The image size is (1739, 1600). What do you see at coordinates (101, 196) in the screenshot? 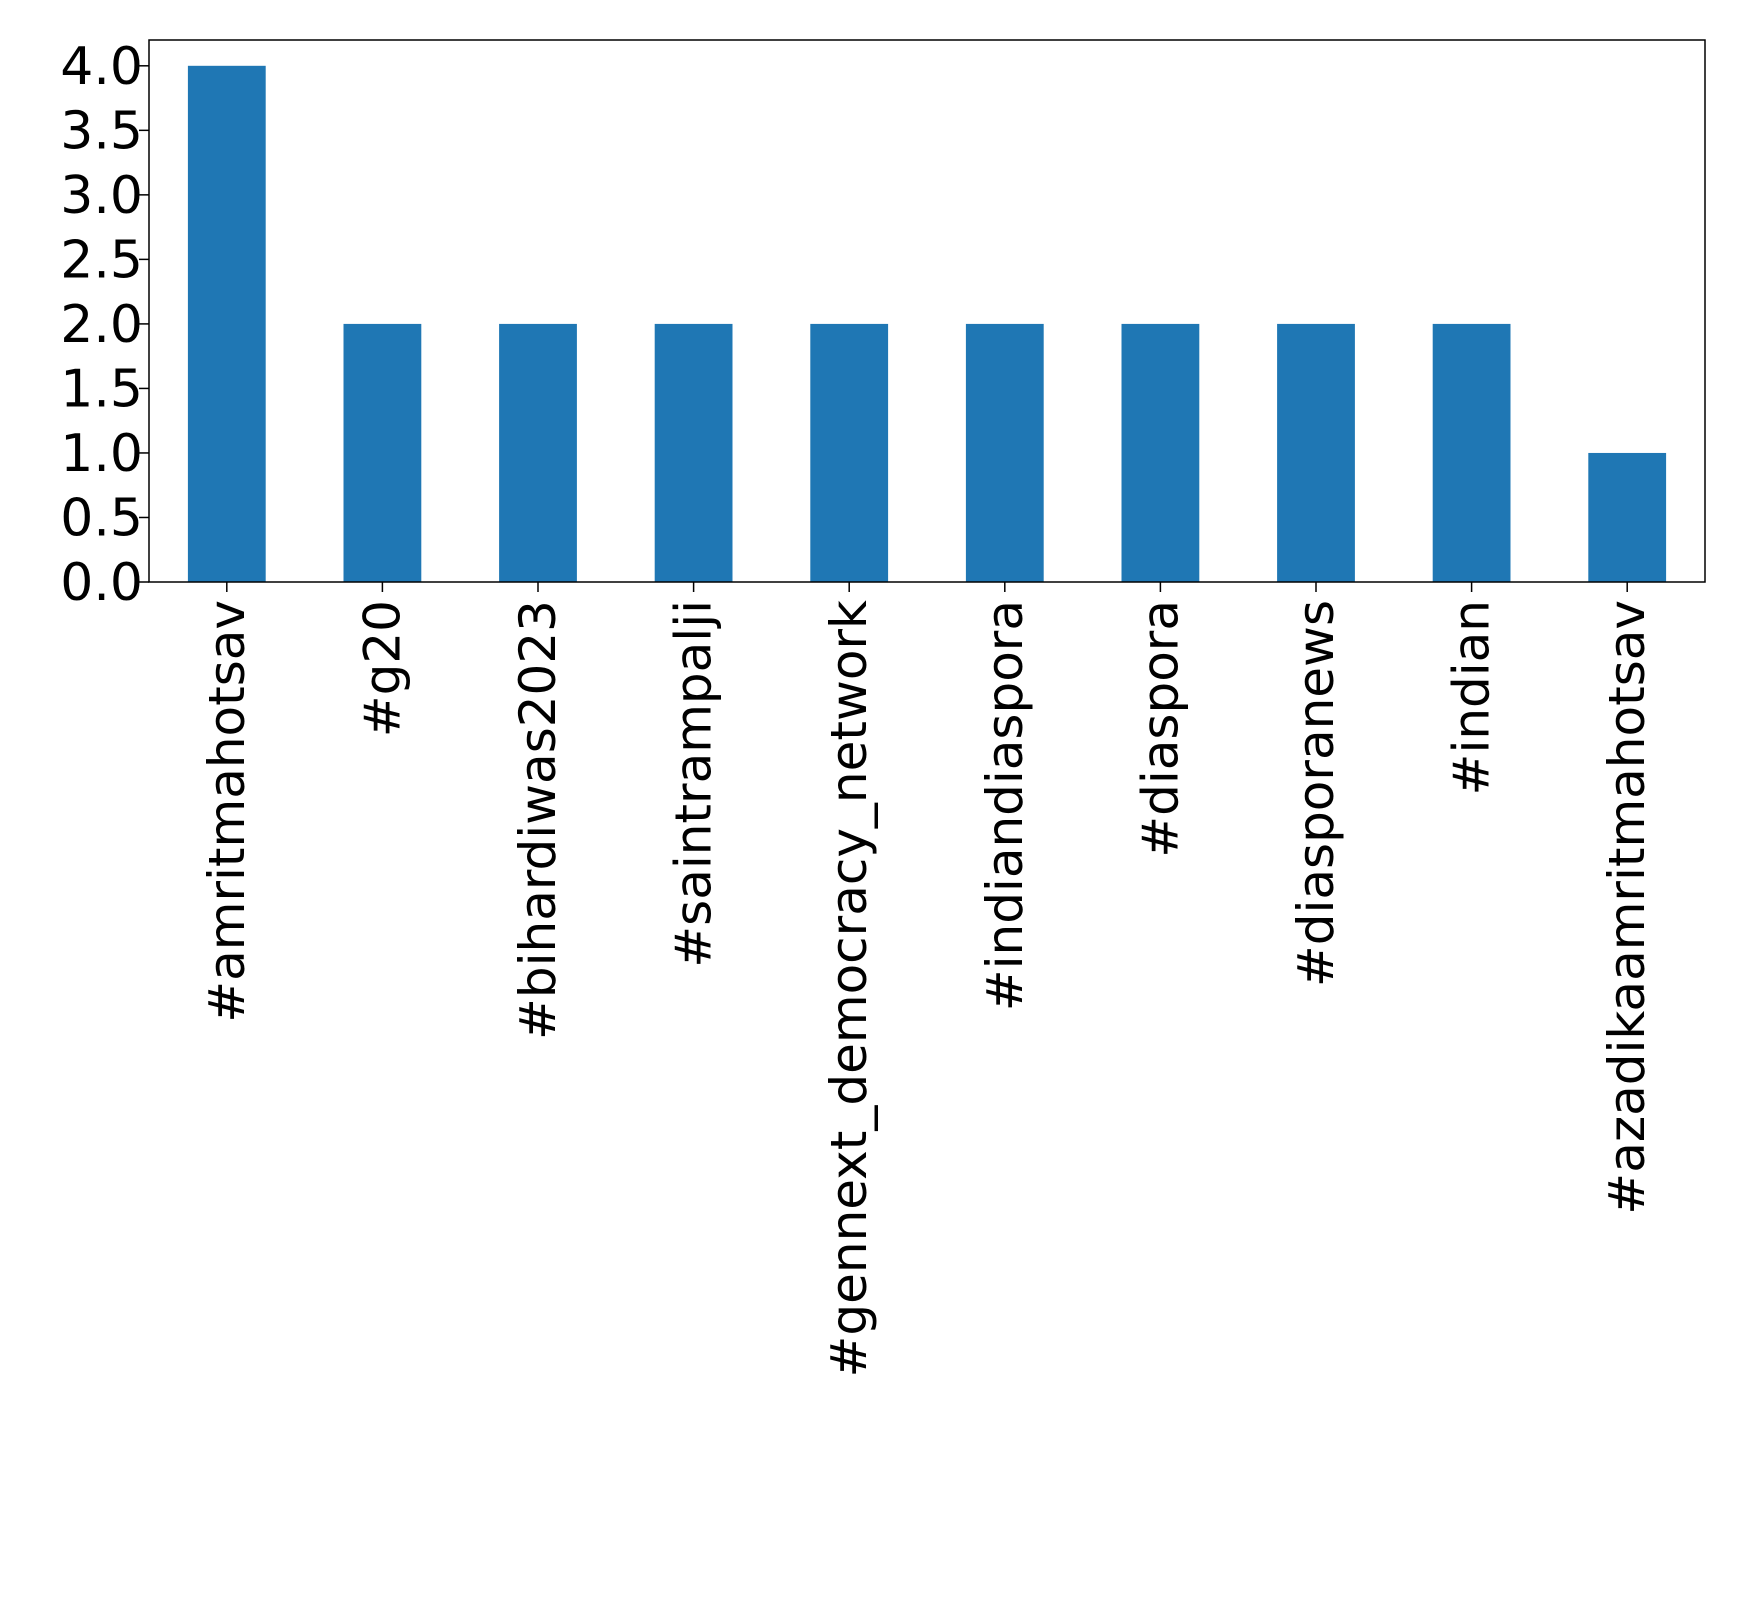
I see `y-tick-label: 3.0` at bounding box center [101, 196].